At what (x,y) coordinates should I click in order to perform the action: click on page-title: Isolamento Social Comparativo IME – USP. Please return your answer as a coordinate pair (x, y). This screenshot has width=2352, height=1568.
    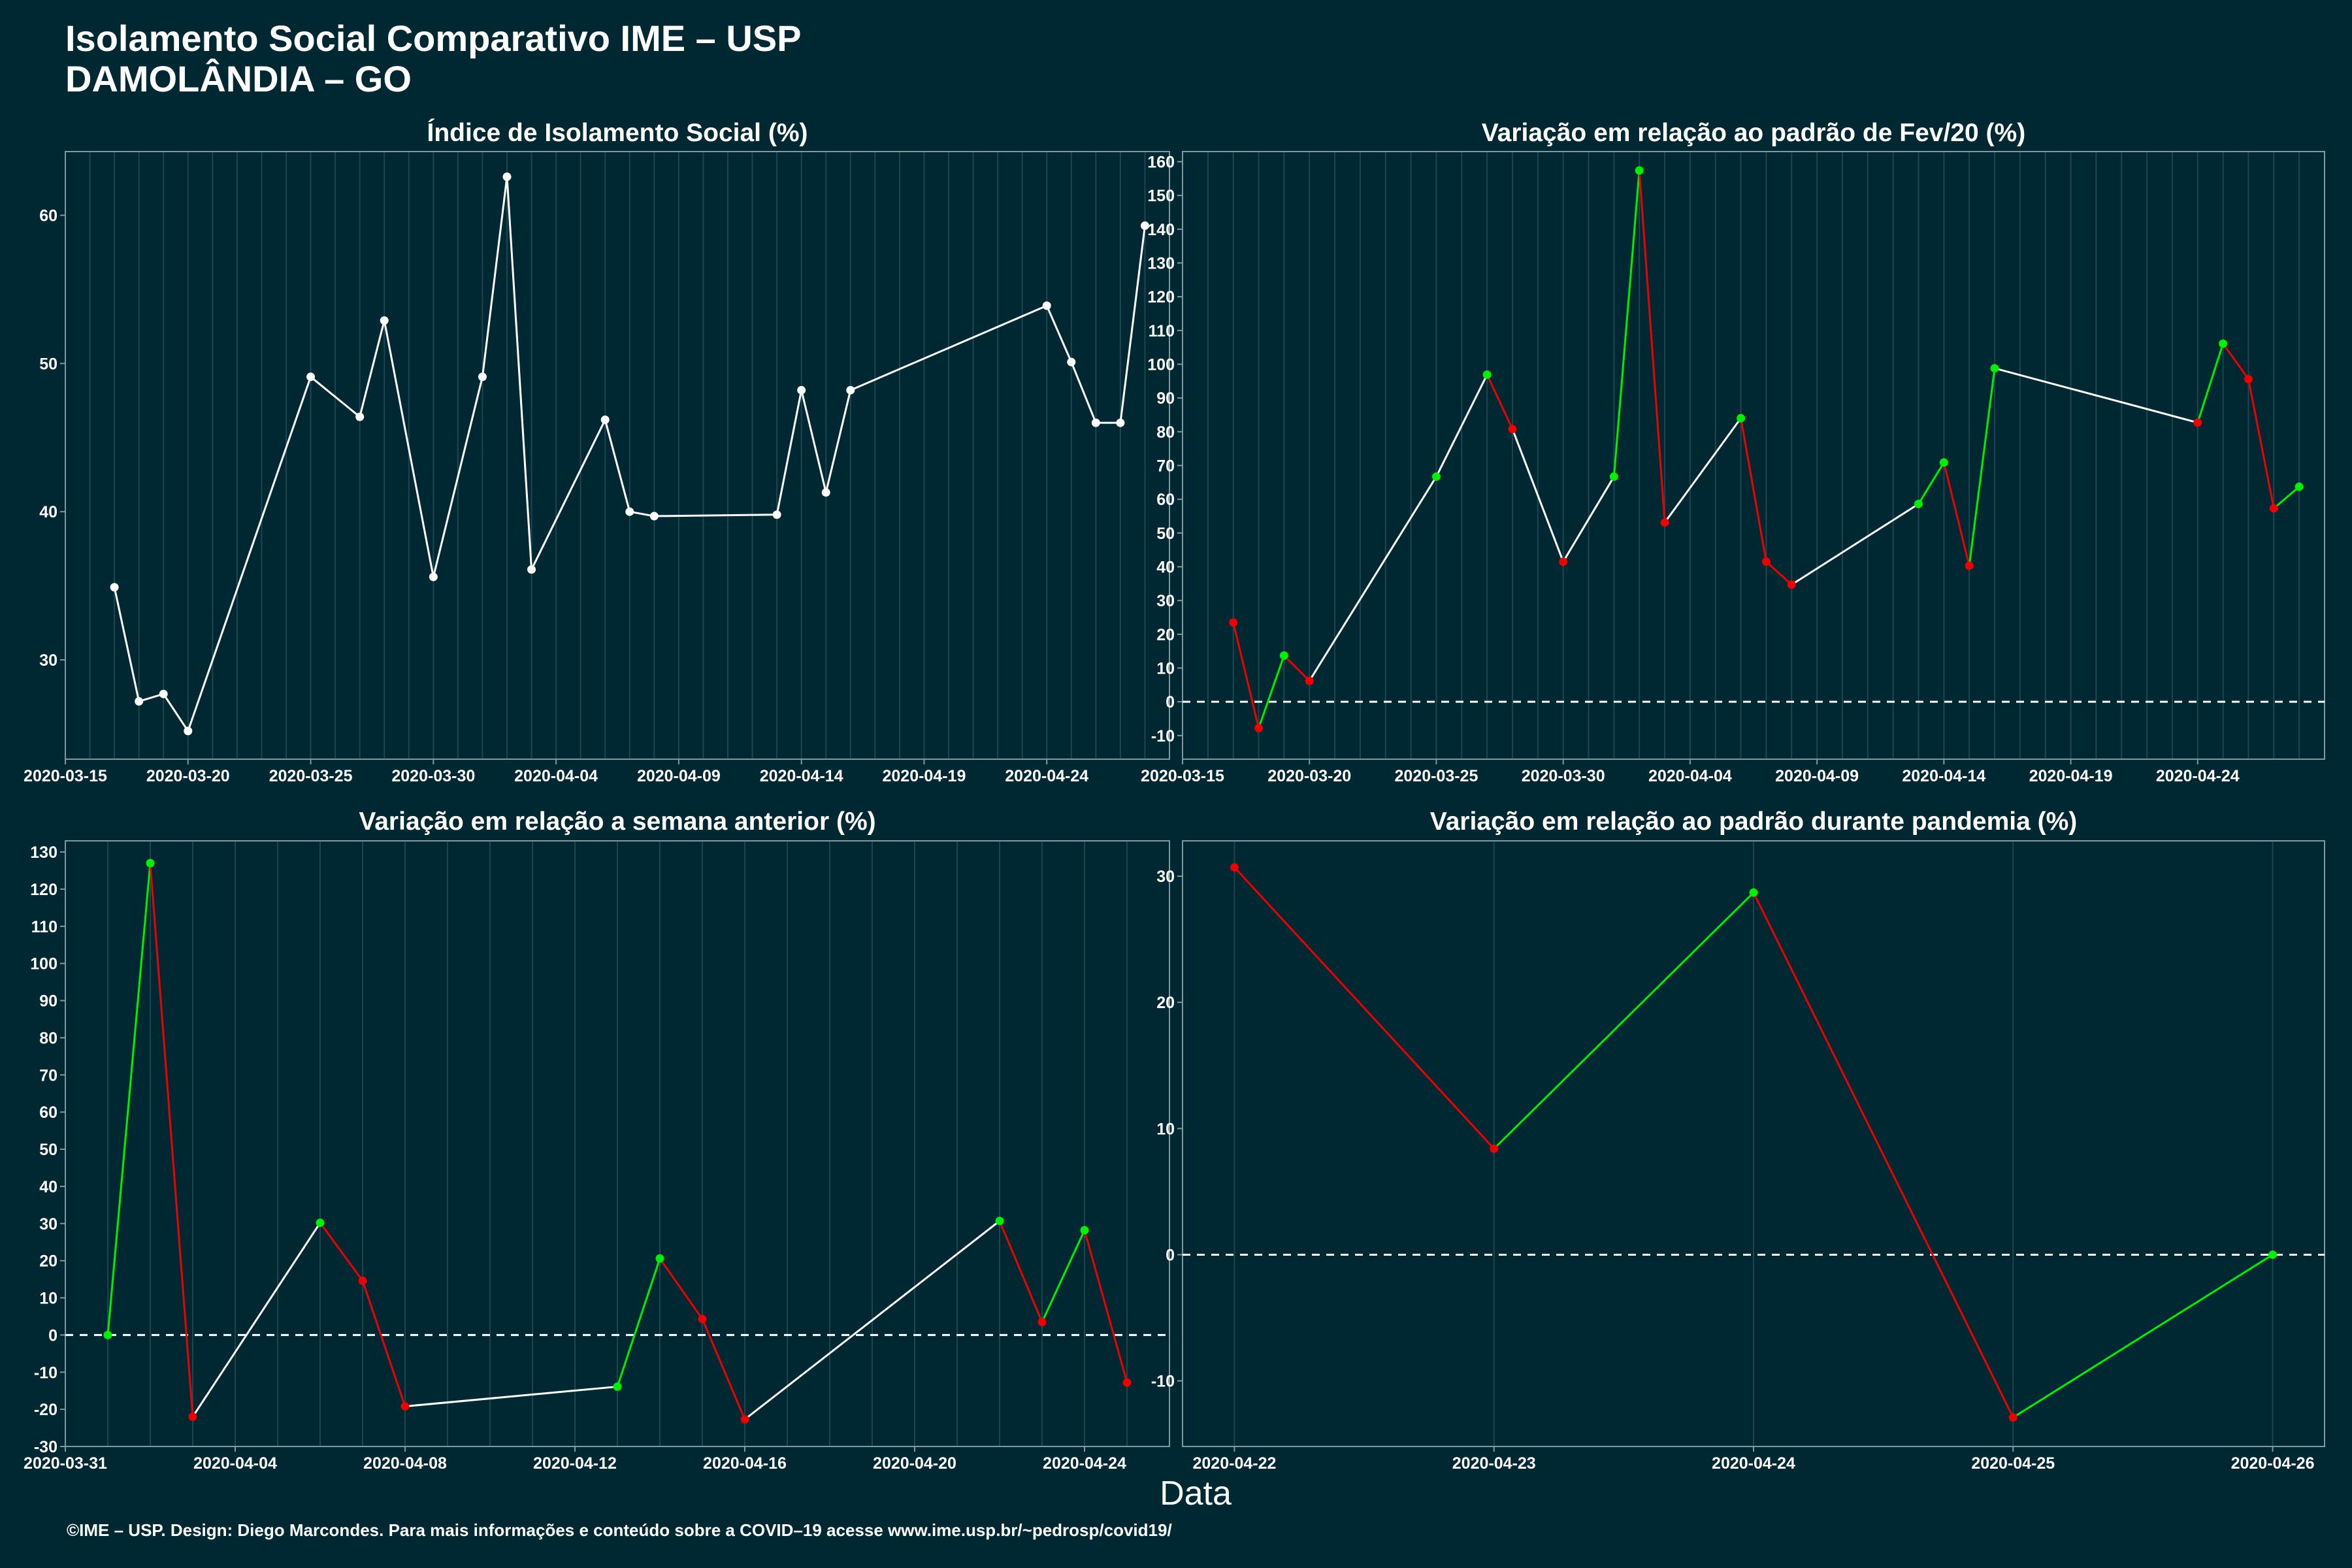
    Looking at the image, I should click on (433, 38).